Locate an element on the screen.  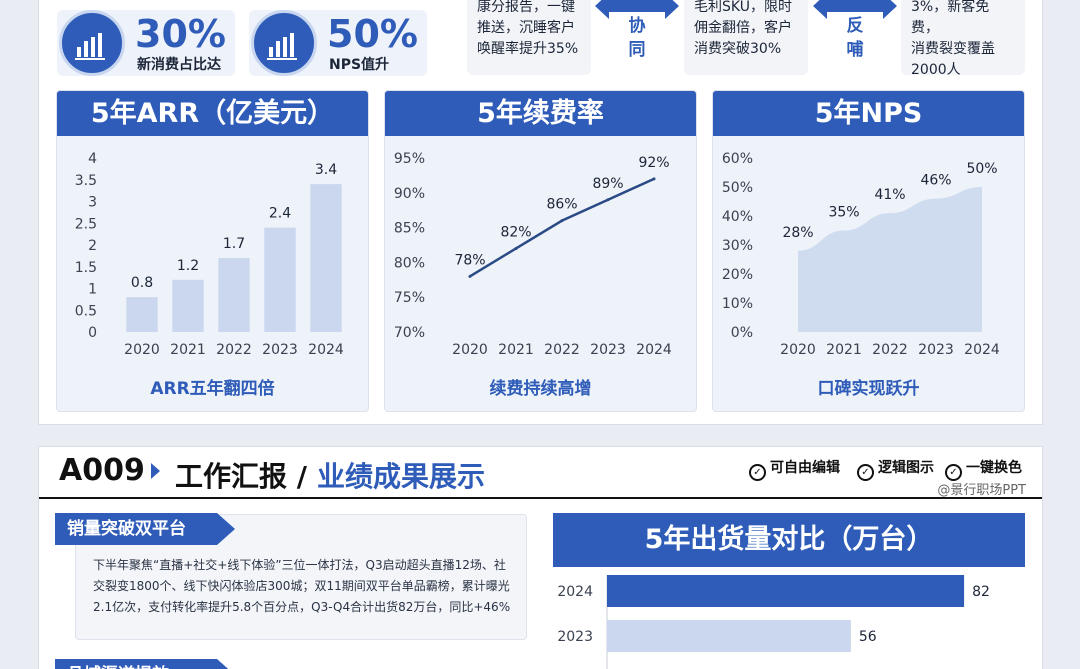
flow-box-1: 康分报告，一键 推送，沉睡客户 唤醒率提升35% is located at coordinates (529, 37).